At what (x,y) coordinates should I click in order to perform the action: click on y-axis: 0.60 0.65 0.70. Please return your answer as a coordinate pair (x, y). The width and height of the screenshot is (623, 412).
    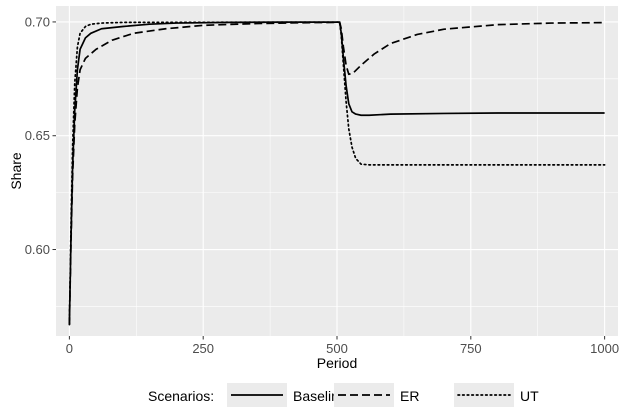
    Looking at the image, I should click on (40, 135).